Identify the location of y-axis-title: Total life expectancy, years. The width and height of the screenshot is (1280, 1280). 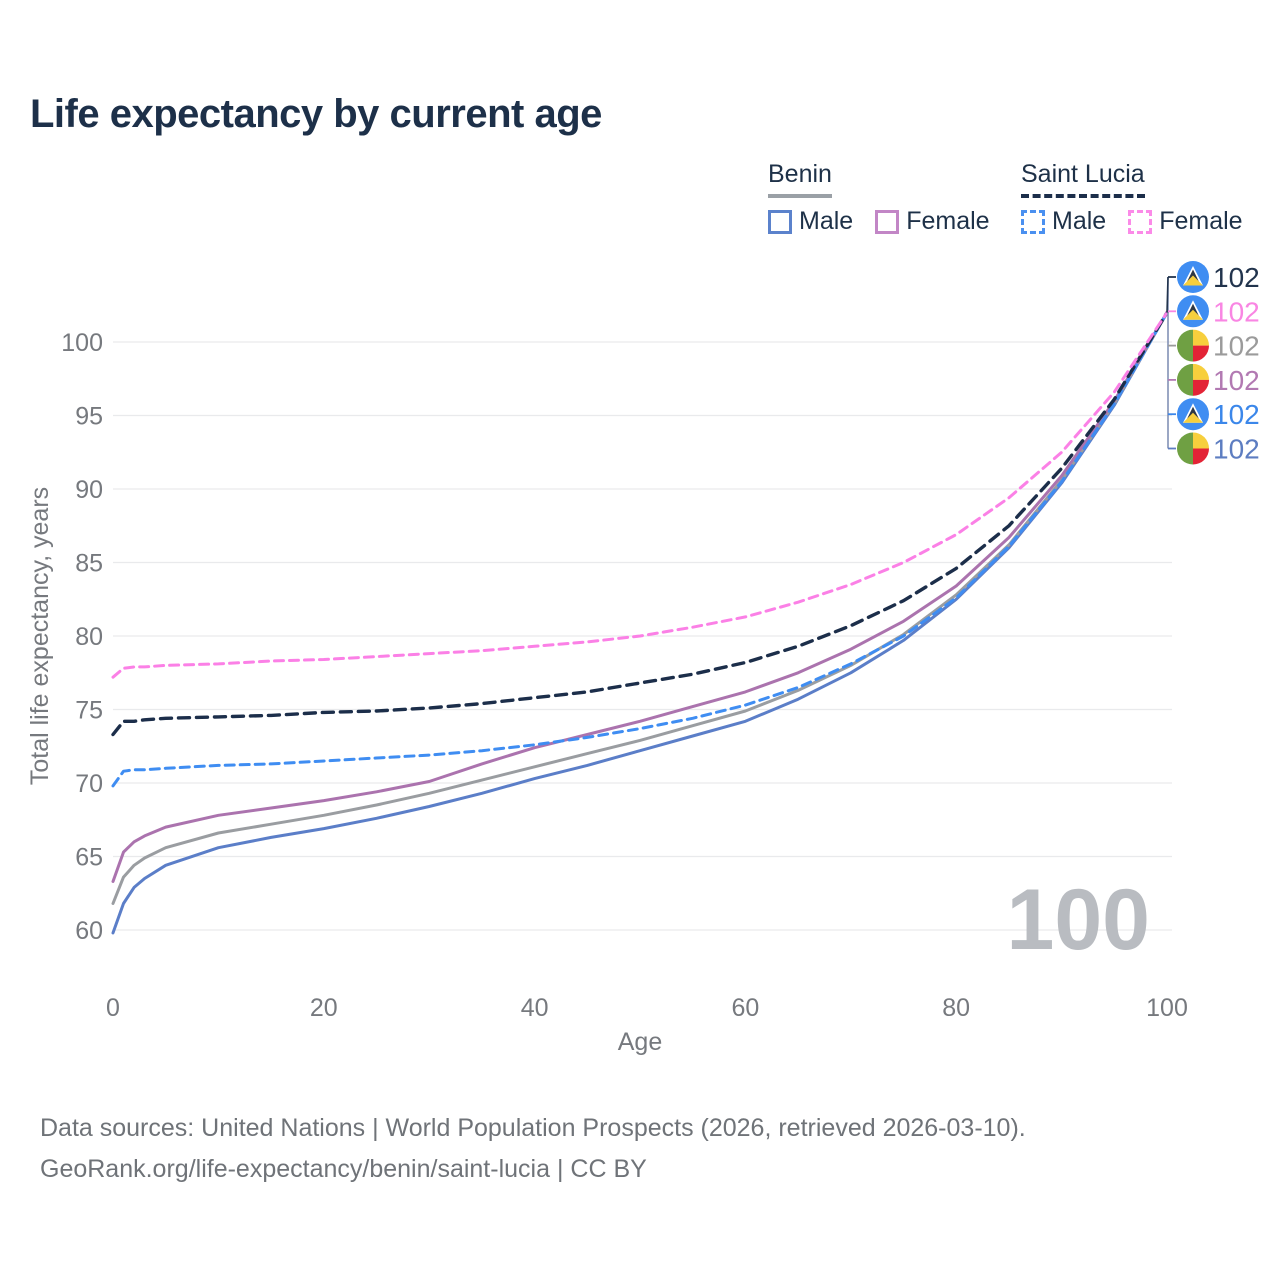
(40, 636).